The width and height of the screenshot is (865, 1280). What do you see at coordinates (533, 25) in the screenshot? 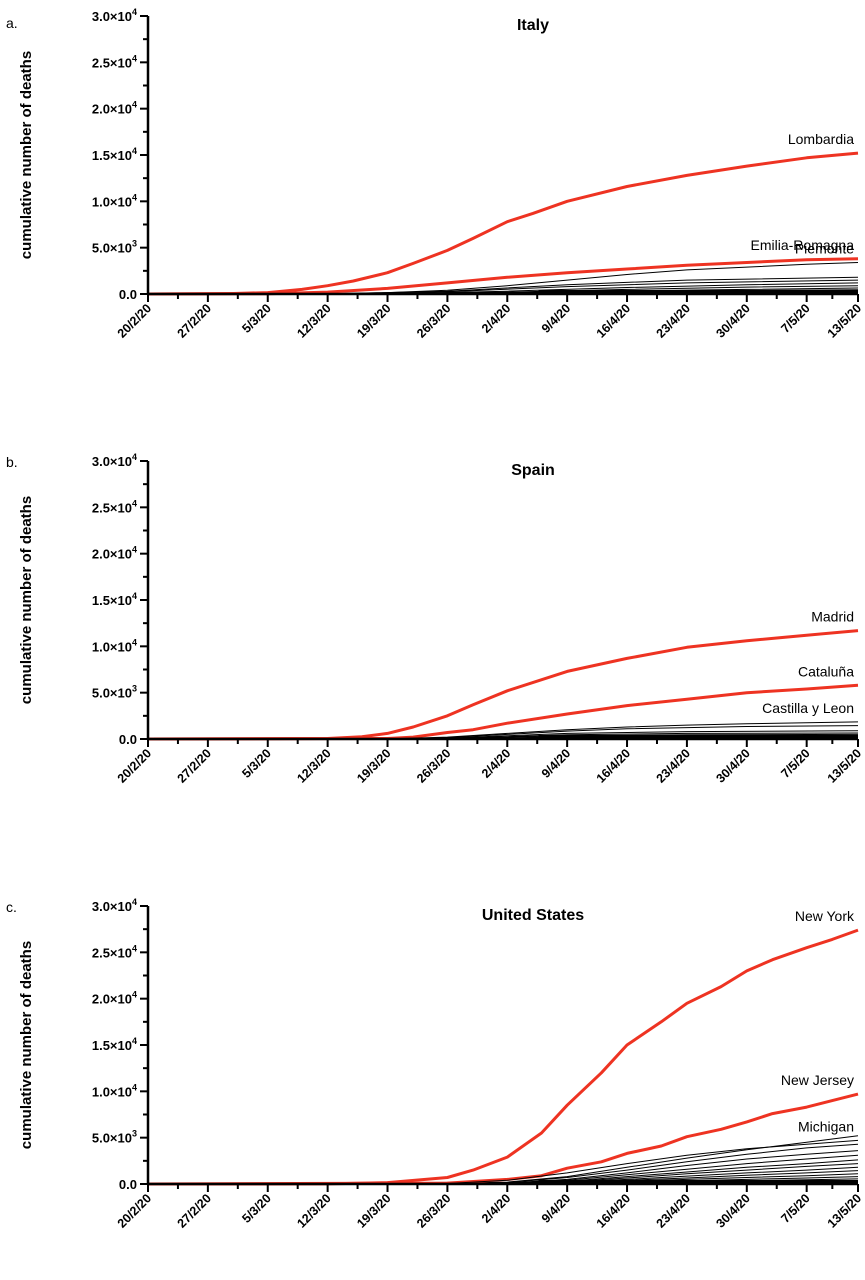
I see `chart-title: Italy` at bounding box center [533, 25].